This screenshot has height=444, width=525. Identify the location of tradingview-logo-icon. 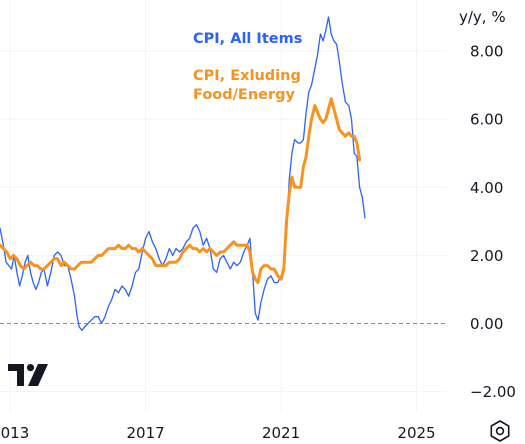
(28, 375).